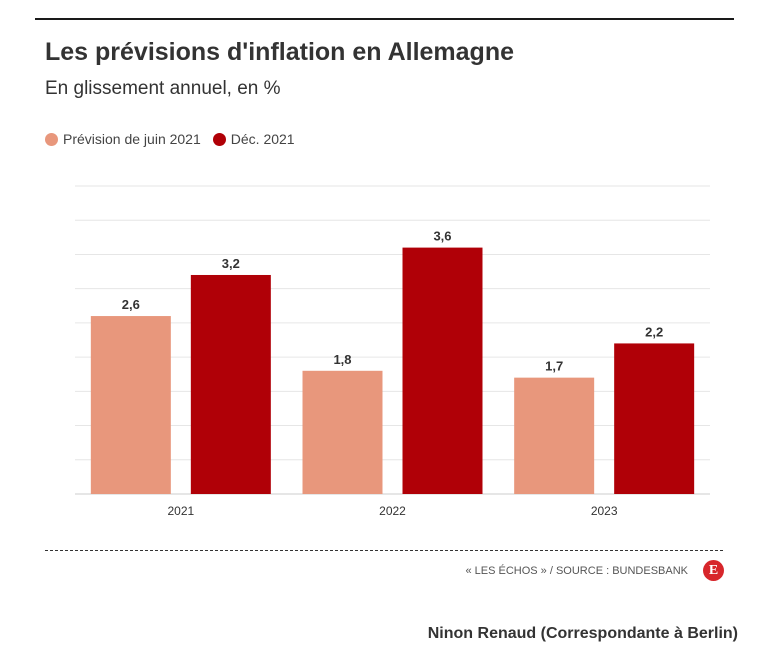 This screenshot has height=658, width=762. I want to click on source-note: « LES ÉCHOS » / SOURCE : BUNDESBANK, so click(576, 571).